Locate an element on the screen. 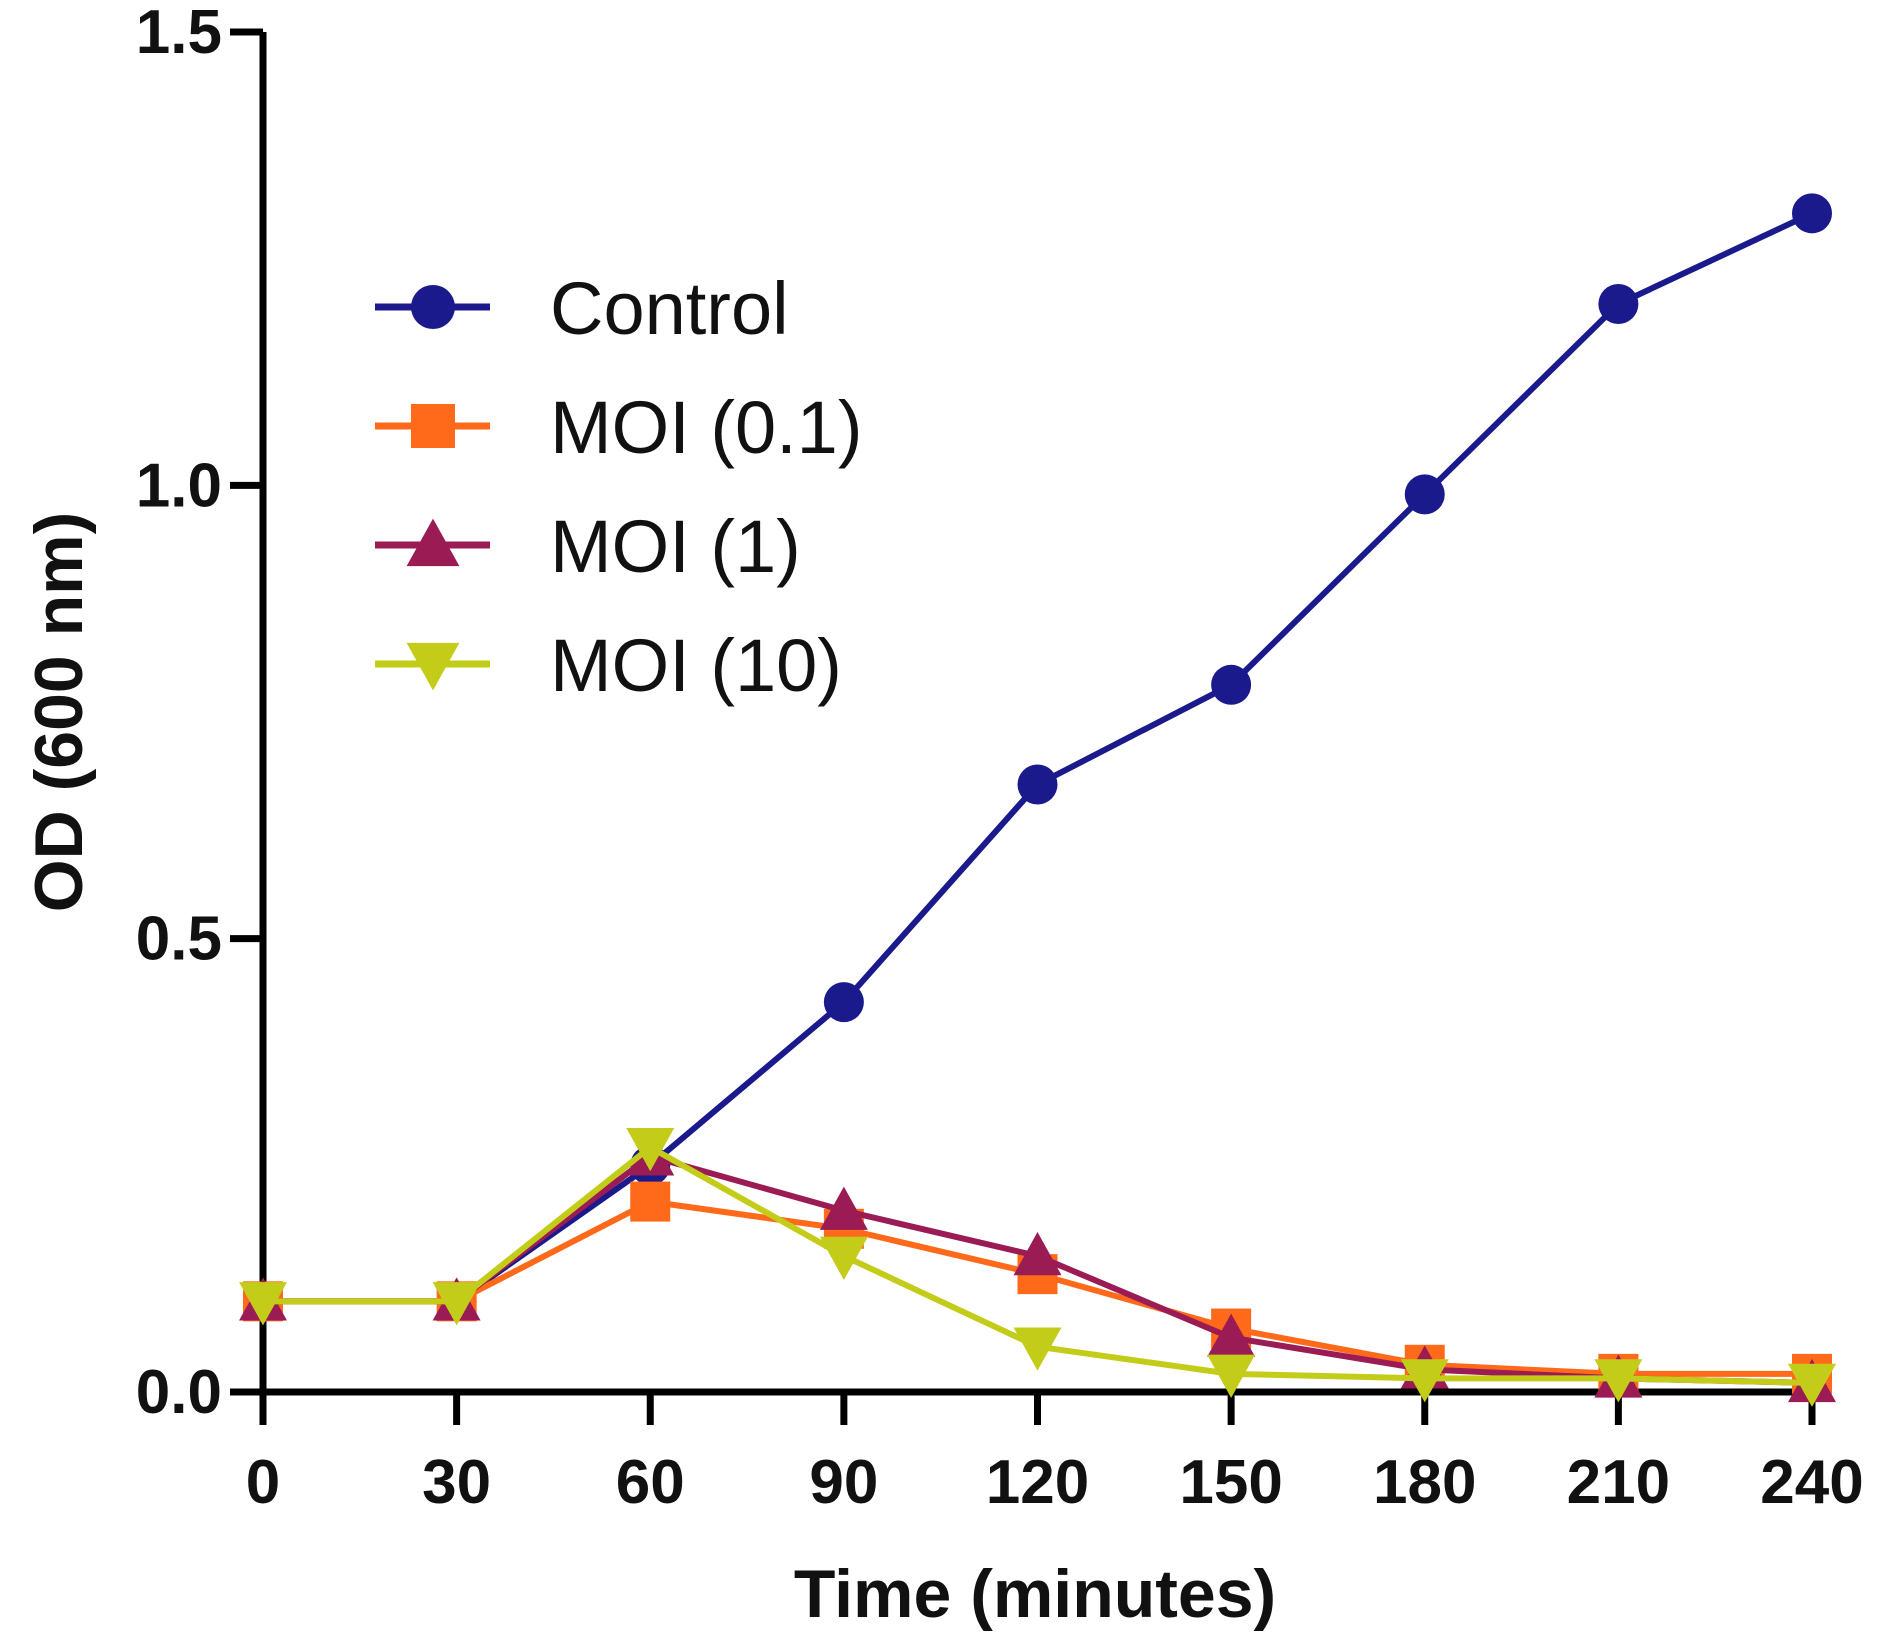 The height and width of the screenshot is (1642, 1878). x-tick-label: 240 is located at coordinates (1811, 1482).